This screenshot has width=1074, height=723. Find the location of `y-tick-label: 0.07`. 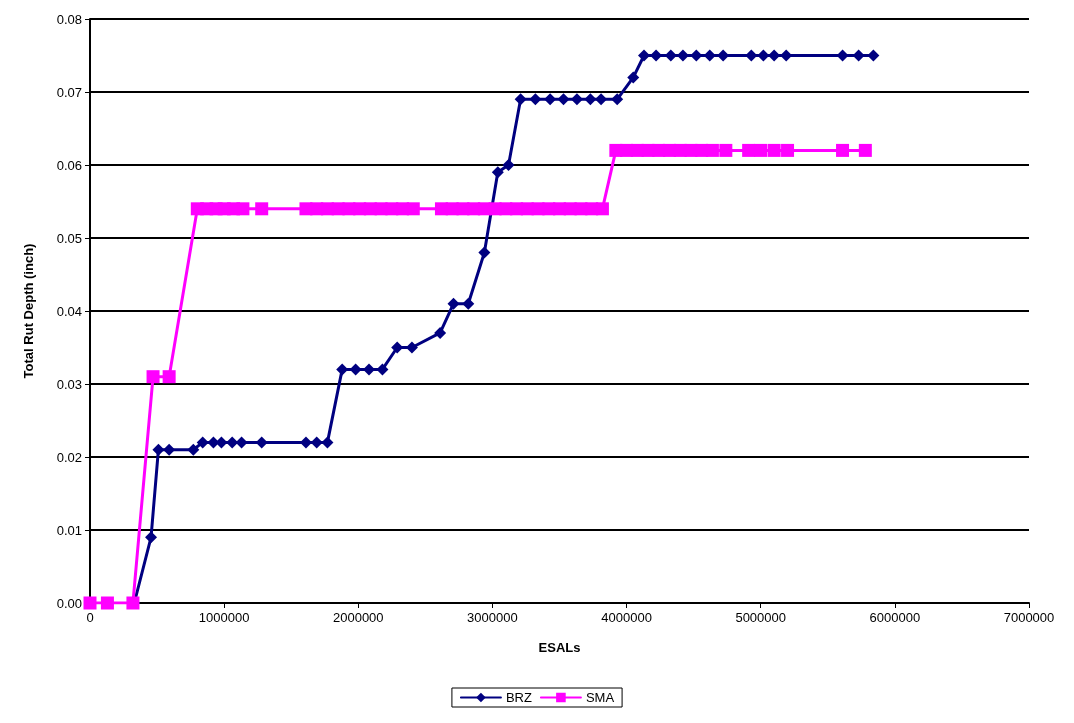

y-tick-label: 0.07 is located at coordinates (69, 92).